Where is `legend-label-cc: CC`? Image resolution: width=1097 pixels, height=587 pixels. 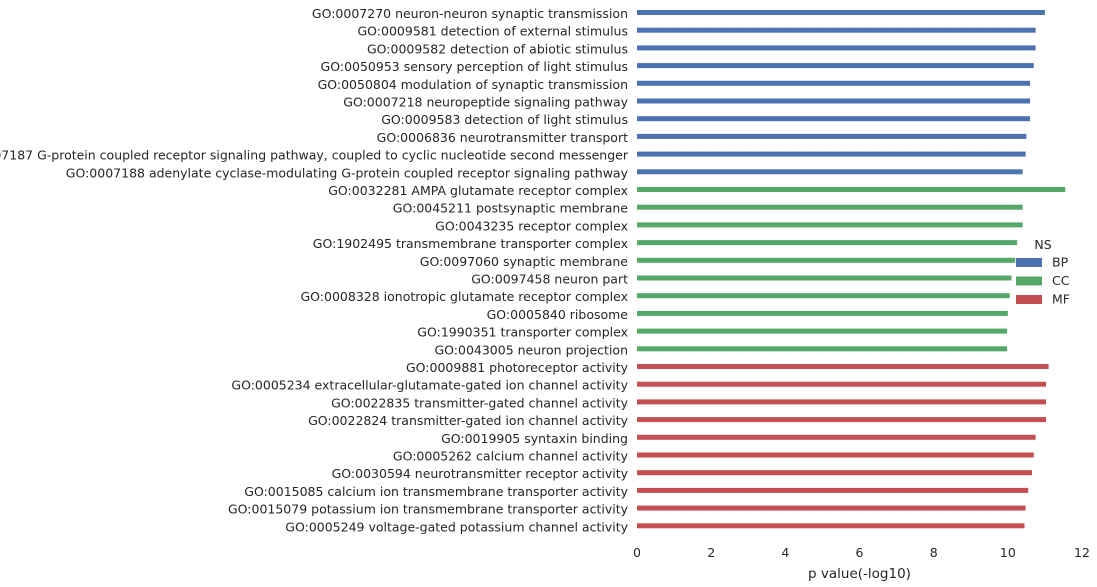 legend-label-cc: CC is located at coordinates (1061, 280).